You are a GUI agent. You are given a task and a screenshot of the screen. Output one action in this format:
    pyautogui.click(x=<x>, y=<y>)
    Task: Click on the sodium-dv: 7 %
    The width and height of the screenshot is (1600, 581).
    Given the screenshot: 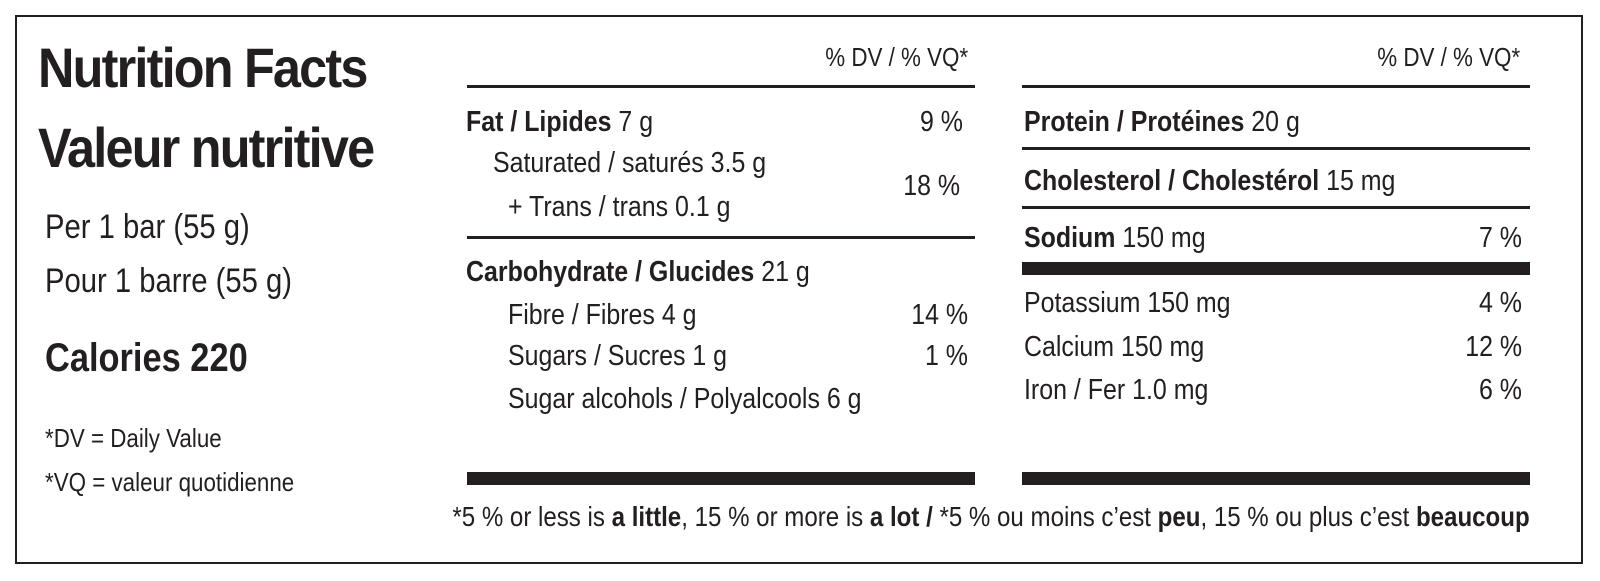 What is the action you would take?
    pyautogui.click(x=1500, y=238)
    